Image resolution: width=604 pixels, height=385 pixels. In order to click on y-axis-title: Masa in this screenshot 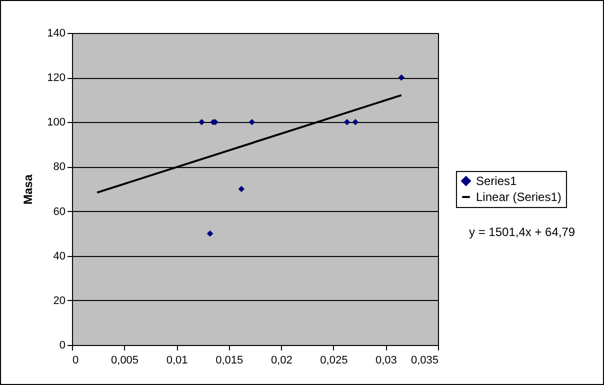, I will do `click(28, 189)`.